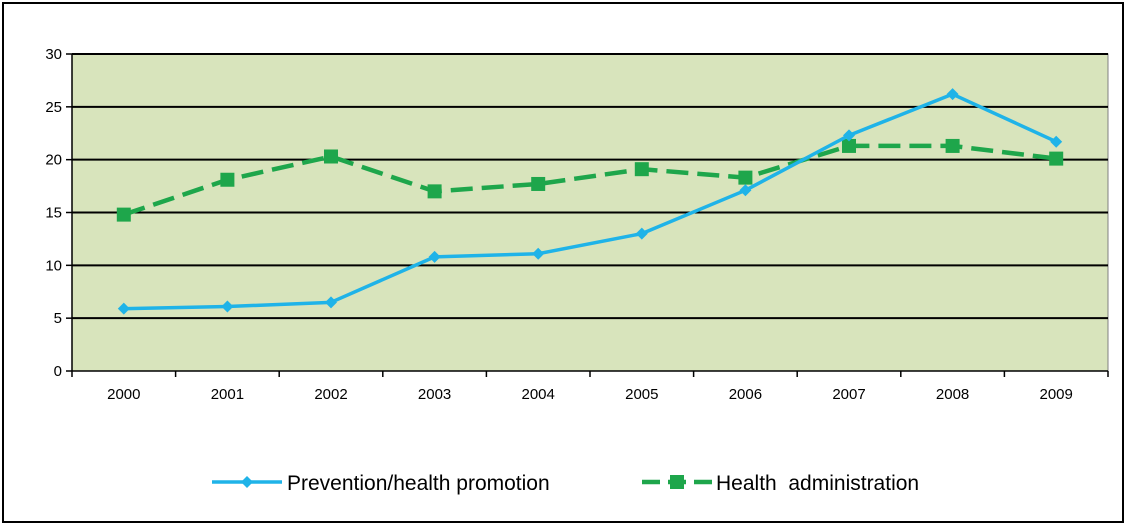 The image size is (1128, 527). I want to click on y-tick-label: 0, so click(58, 371).